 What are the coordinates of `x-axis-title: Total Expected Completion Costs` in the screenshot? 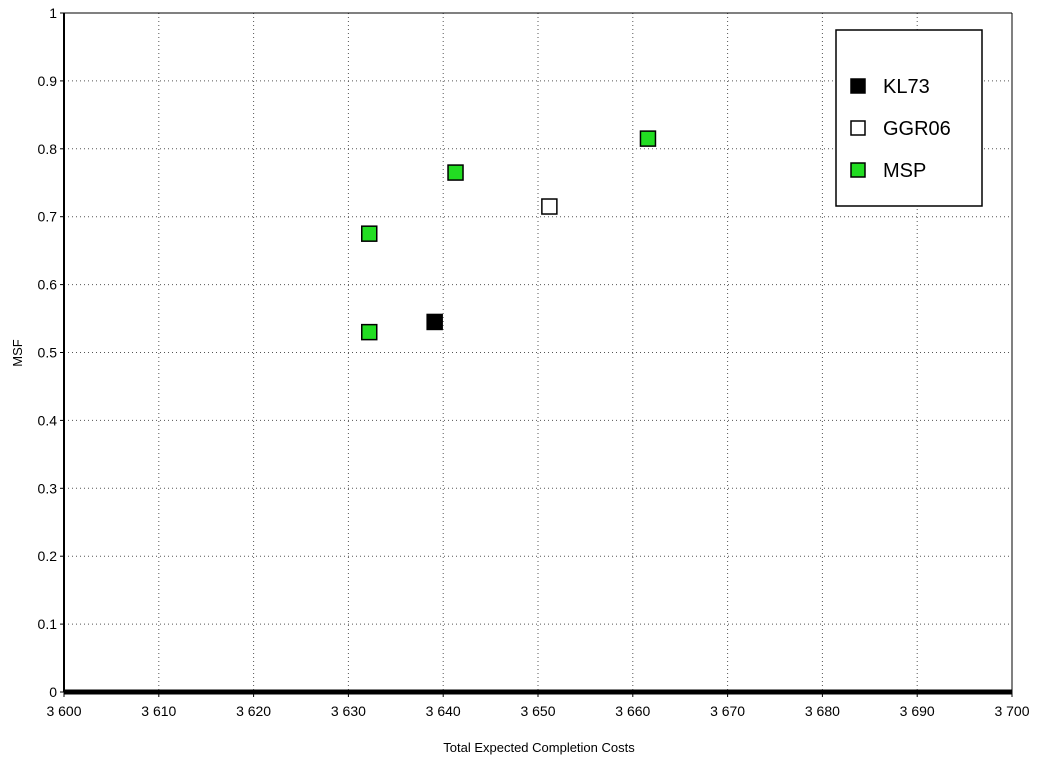 It's located at (539, 747).